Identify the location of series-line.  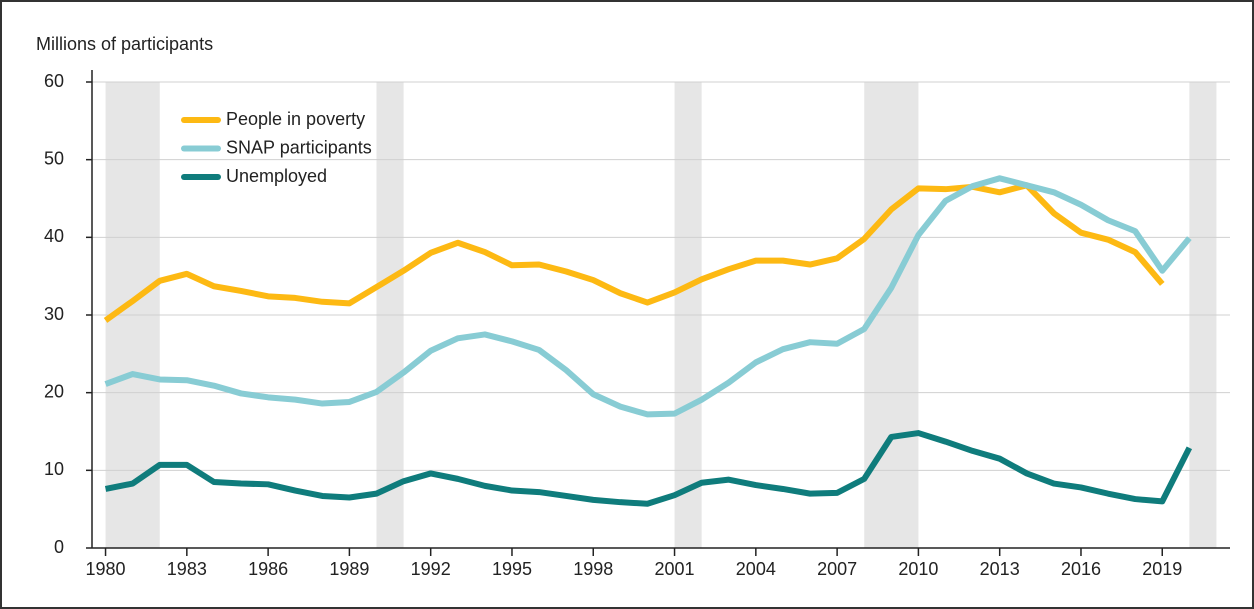
(648, 468).